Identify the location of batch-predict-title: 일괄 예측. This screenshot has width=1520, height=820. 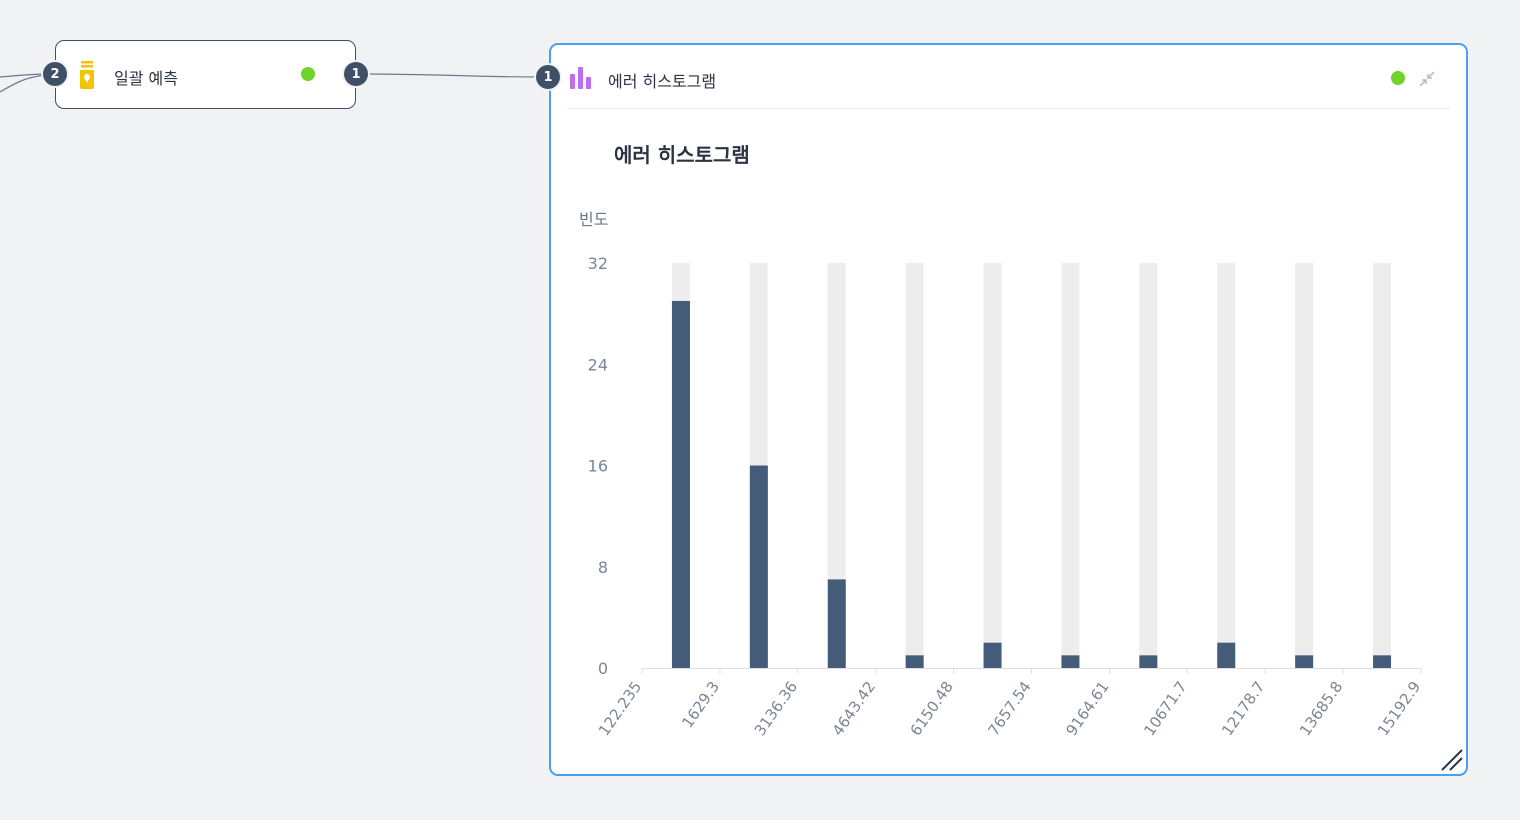
(146, 78).